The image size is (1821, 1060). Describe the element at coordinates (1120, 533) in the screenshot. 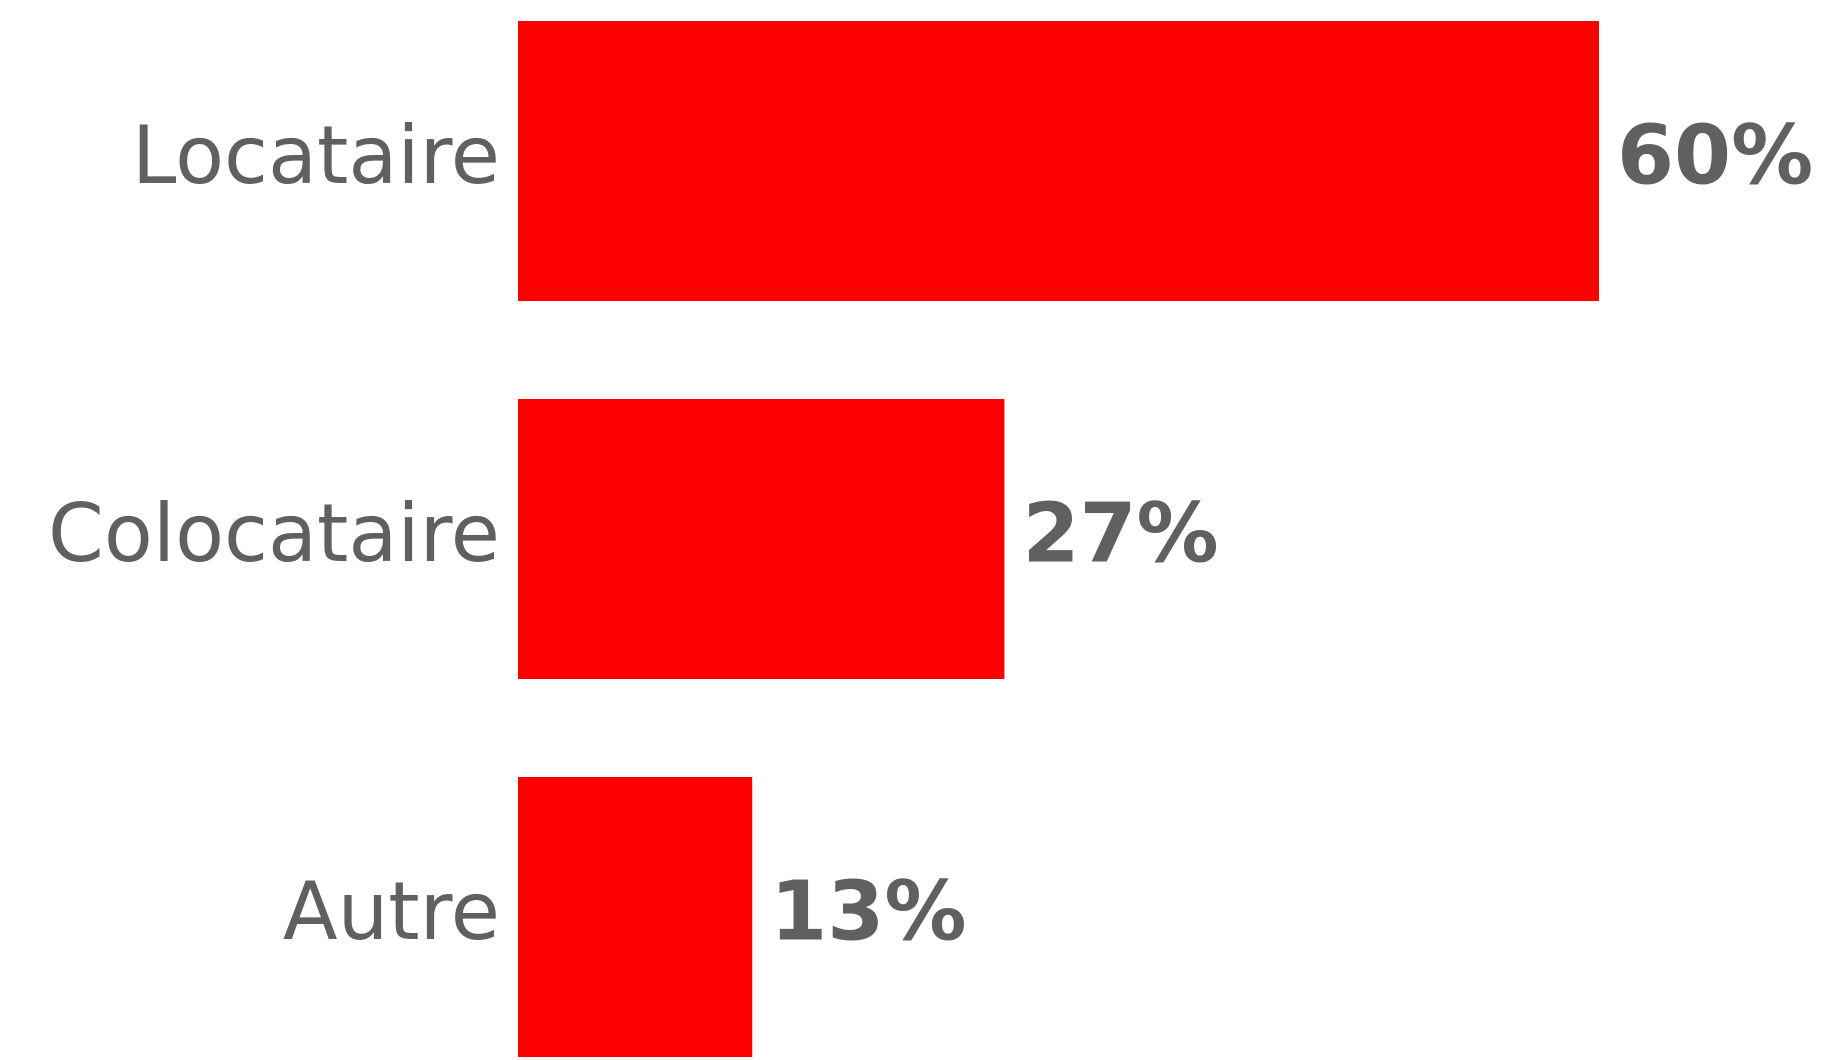

I see `value-label: 27%` at that location.